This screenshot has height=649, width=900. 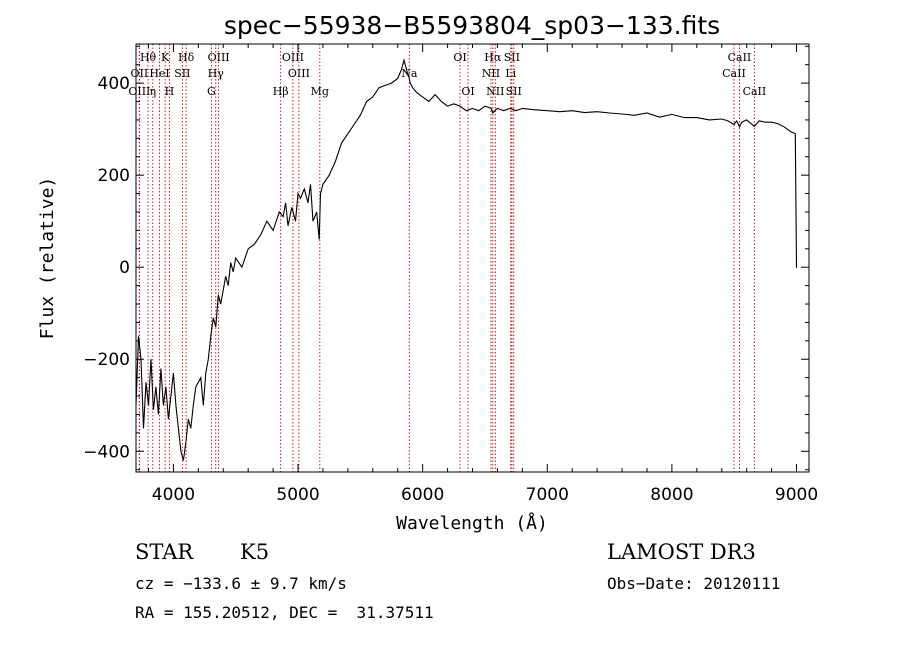 What do you see at coordinates (106, 360) in the screenshot?
I see `y-tick-label: −200` at bounding box center [106, 360].